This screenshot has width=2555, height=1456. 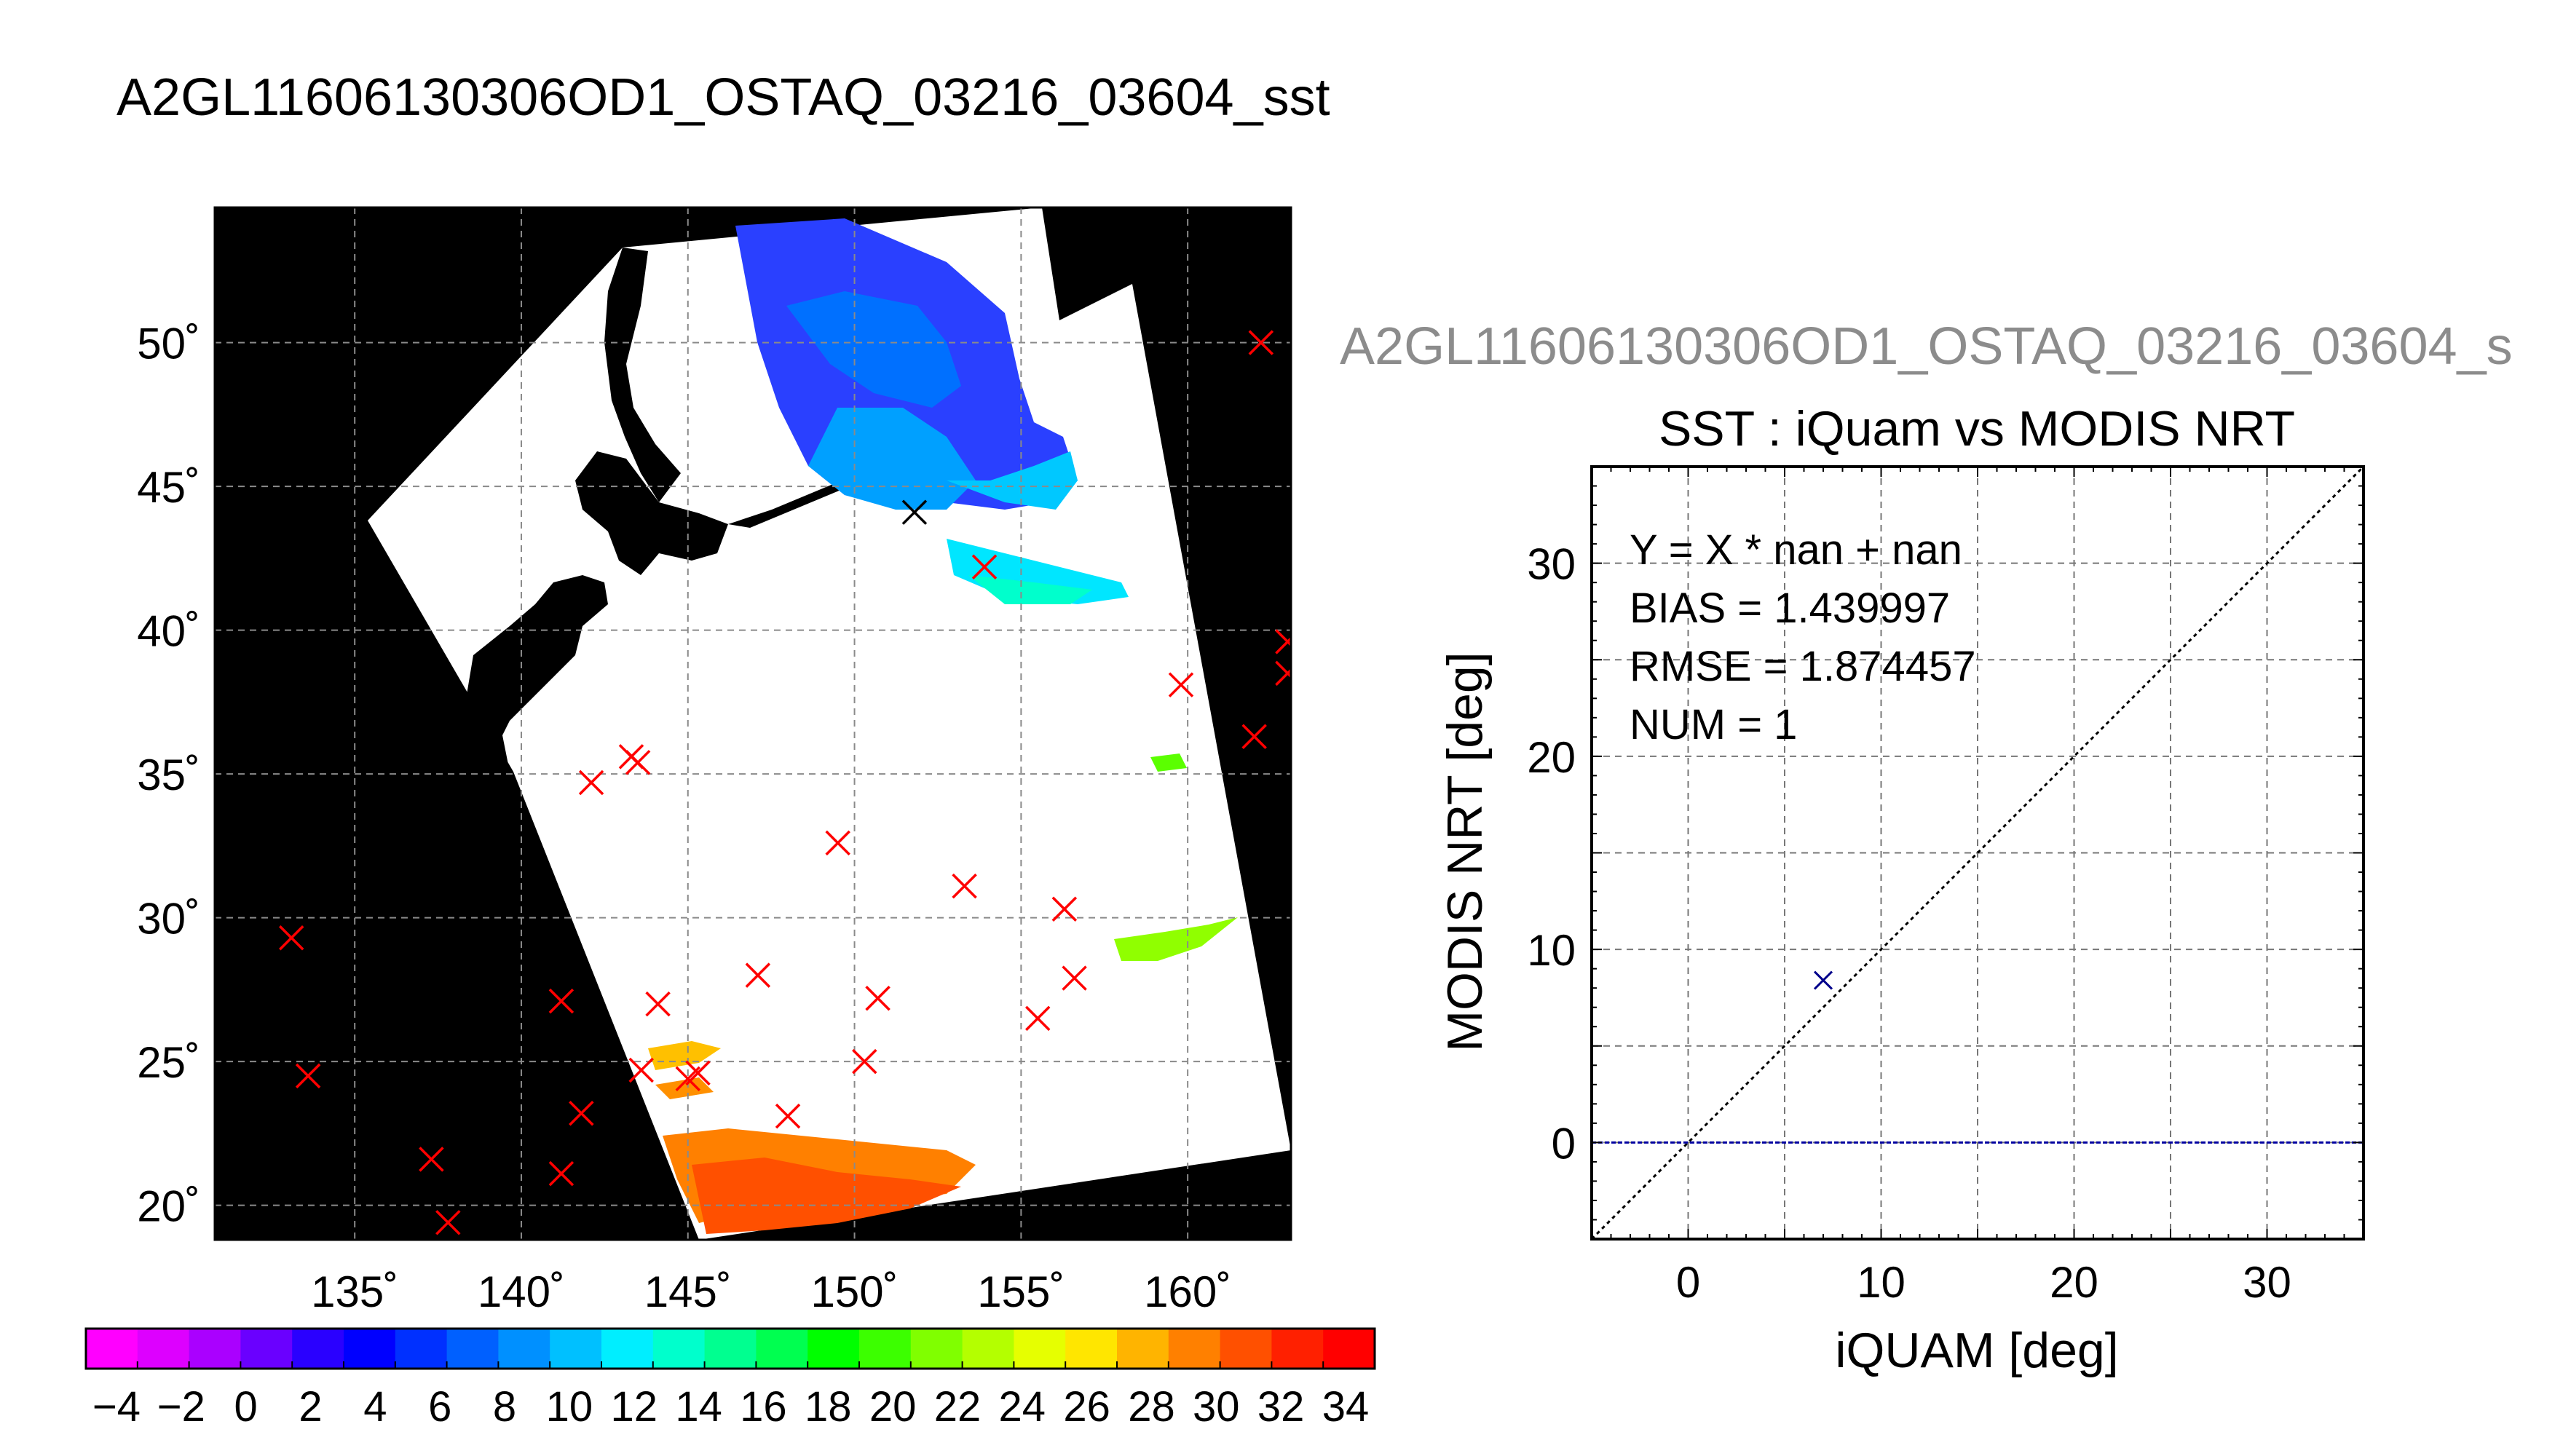 I want to click on y-tick-label: 30, so click(x=1551, y=564).